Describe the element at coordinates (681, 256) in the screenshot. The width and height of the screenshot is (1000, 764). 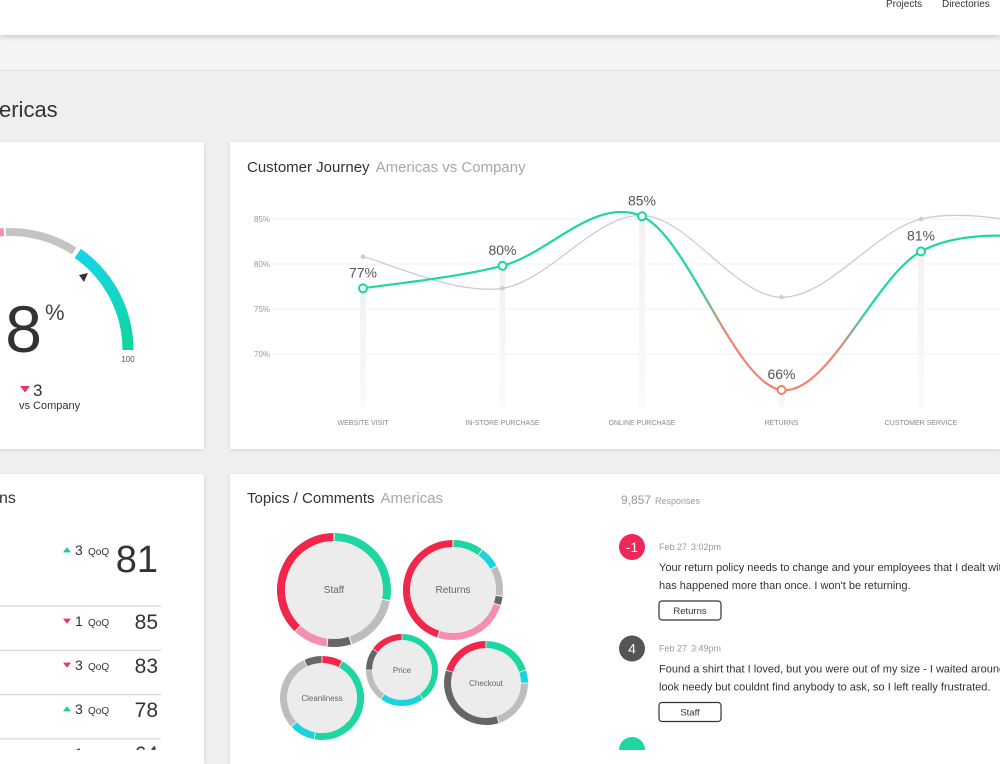
I see `series-line` at that location.